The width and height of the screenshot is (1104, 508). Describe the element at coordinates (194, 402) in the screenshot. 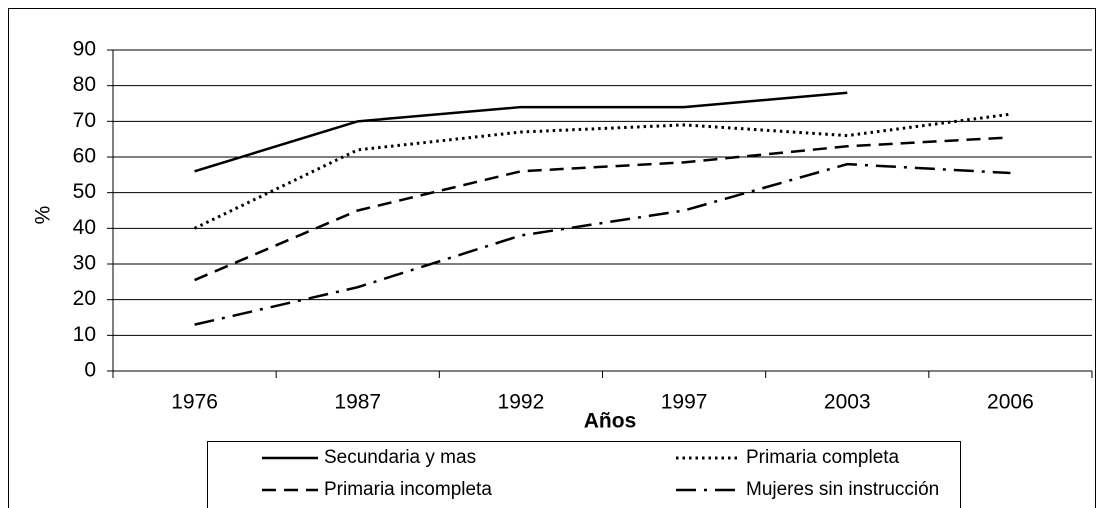

I see `x-tick-label: 1976` at that location.